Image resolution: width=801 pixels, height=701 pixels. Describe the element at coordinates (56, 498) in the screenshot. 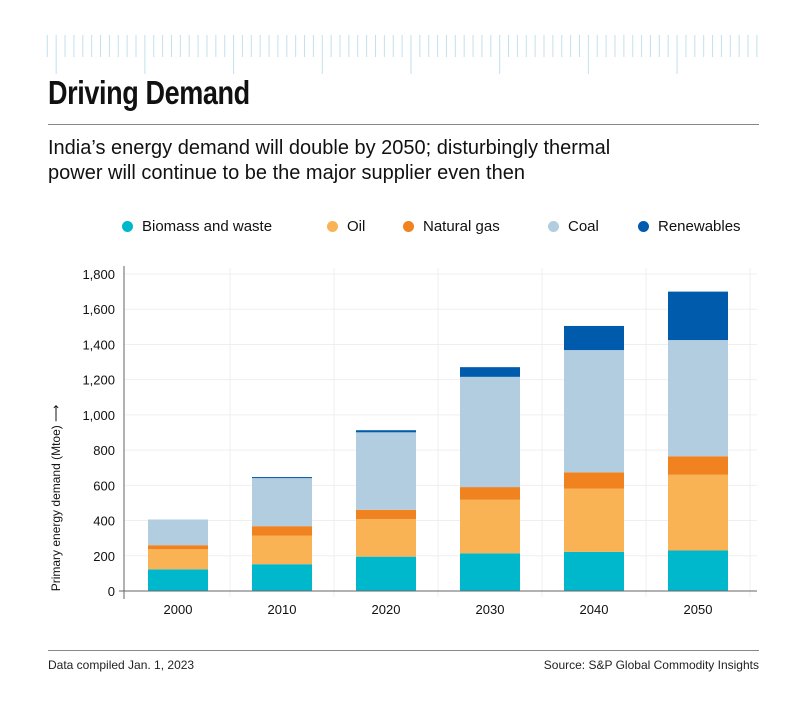

I see `y-axis-label: Primary energy demand (Mtoe) ⟶` at that location.